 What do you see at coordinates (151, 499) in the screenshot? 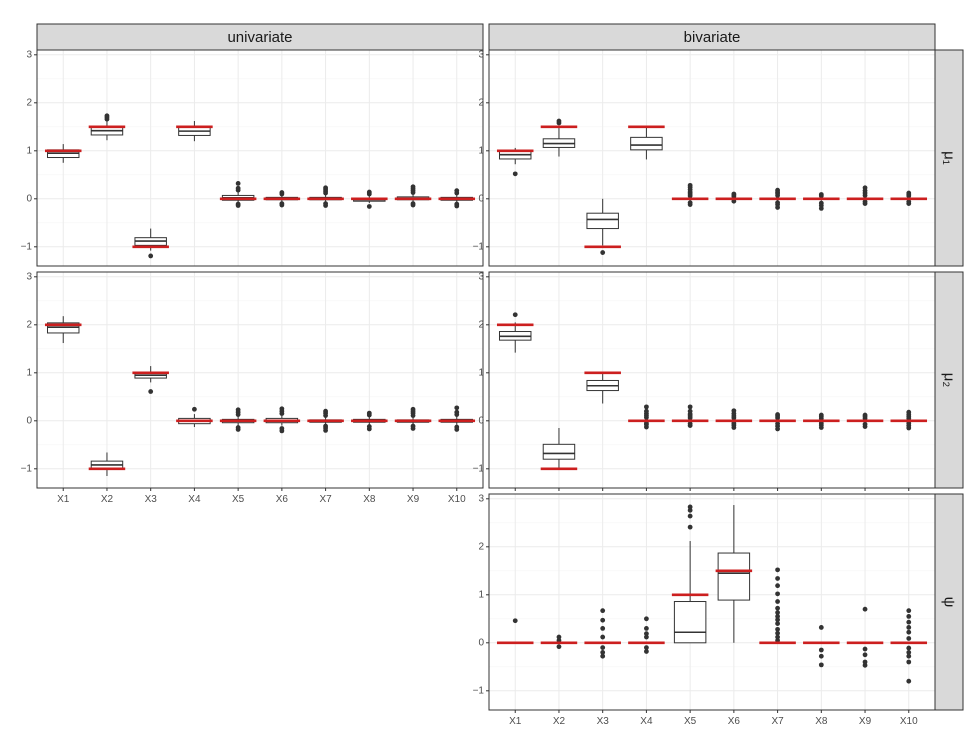
I see `x-tick-label: X3` at bounding box center [151, 499].